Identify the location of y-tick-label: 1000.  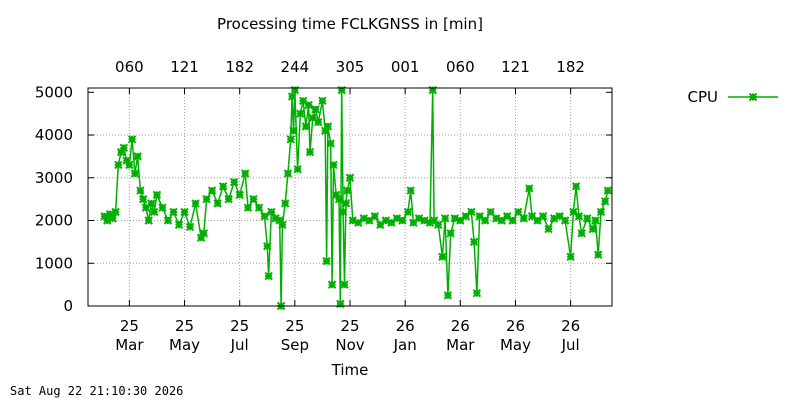
(54, 263).